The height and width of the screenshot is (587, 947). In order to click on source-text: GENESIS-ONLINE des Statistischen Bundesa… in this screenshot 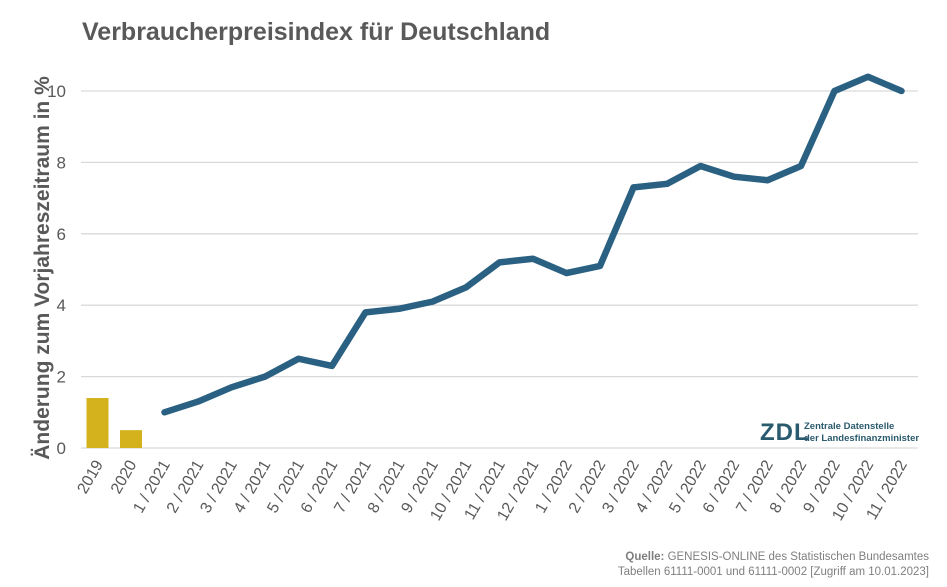, I will do `click(796, 557)`.